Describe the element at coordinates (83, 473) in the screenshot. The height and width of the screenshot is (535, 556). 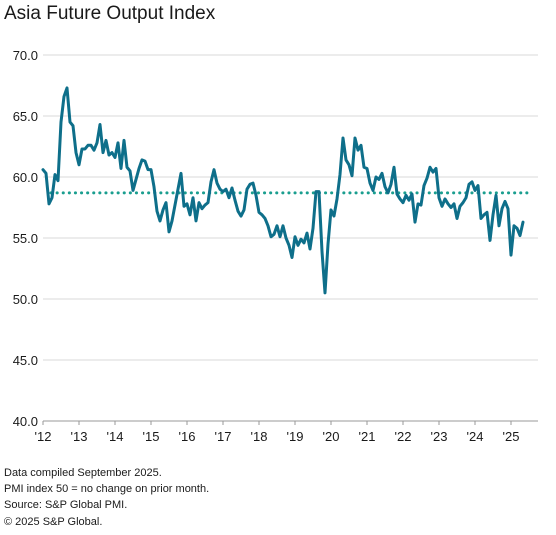
I see `footnote-compiled: Data compiled September 2025.` at that location.